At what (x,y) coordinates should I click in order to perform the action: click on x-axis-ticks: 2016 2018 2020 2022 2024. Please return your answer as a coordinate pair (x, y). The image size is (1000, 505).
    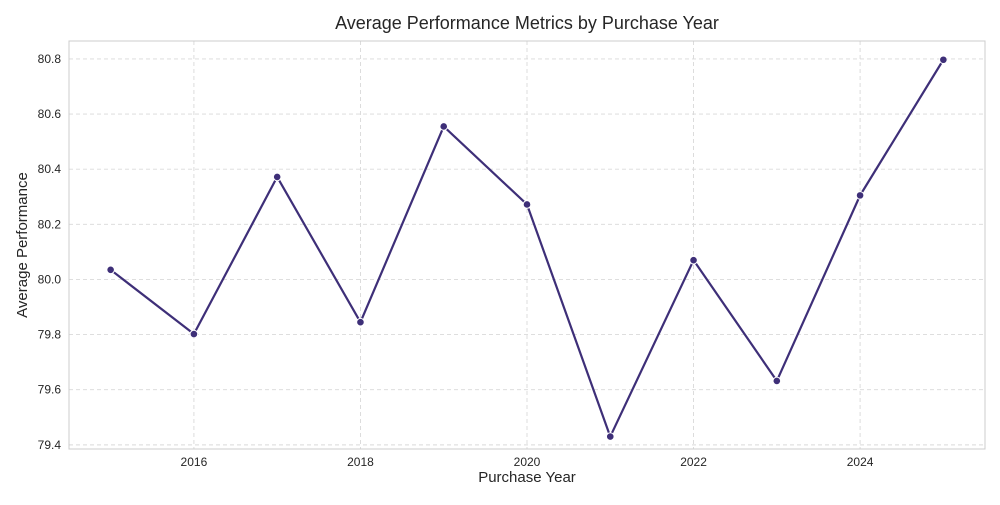
    Looking at the image, I should click on (527, 462).